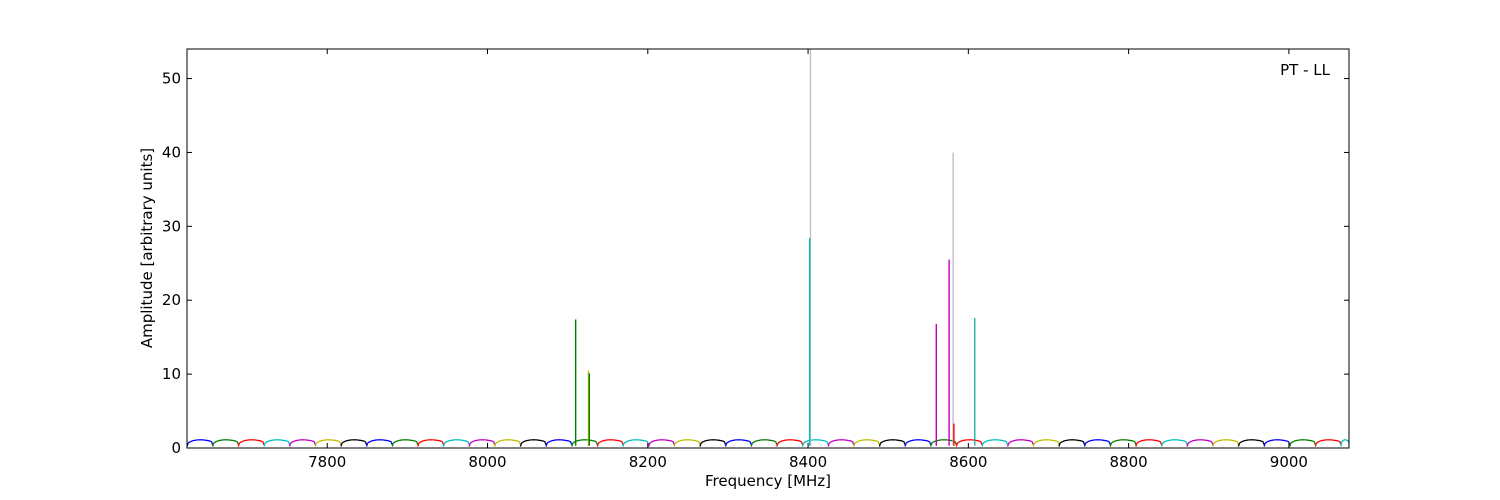 Image resolution: width=1500 pixels, height=500 pixels. What do you see at coordinates (768, 481) in the screenshot?
I see `x-axis-label: Frequency [MHz]` at bounding box center [768, 481].